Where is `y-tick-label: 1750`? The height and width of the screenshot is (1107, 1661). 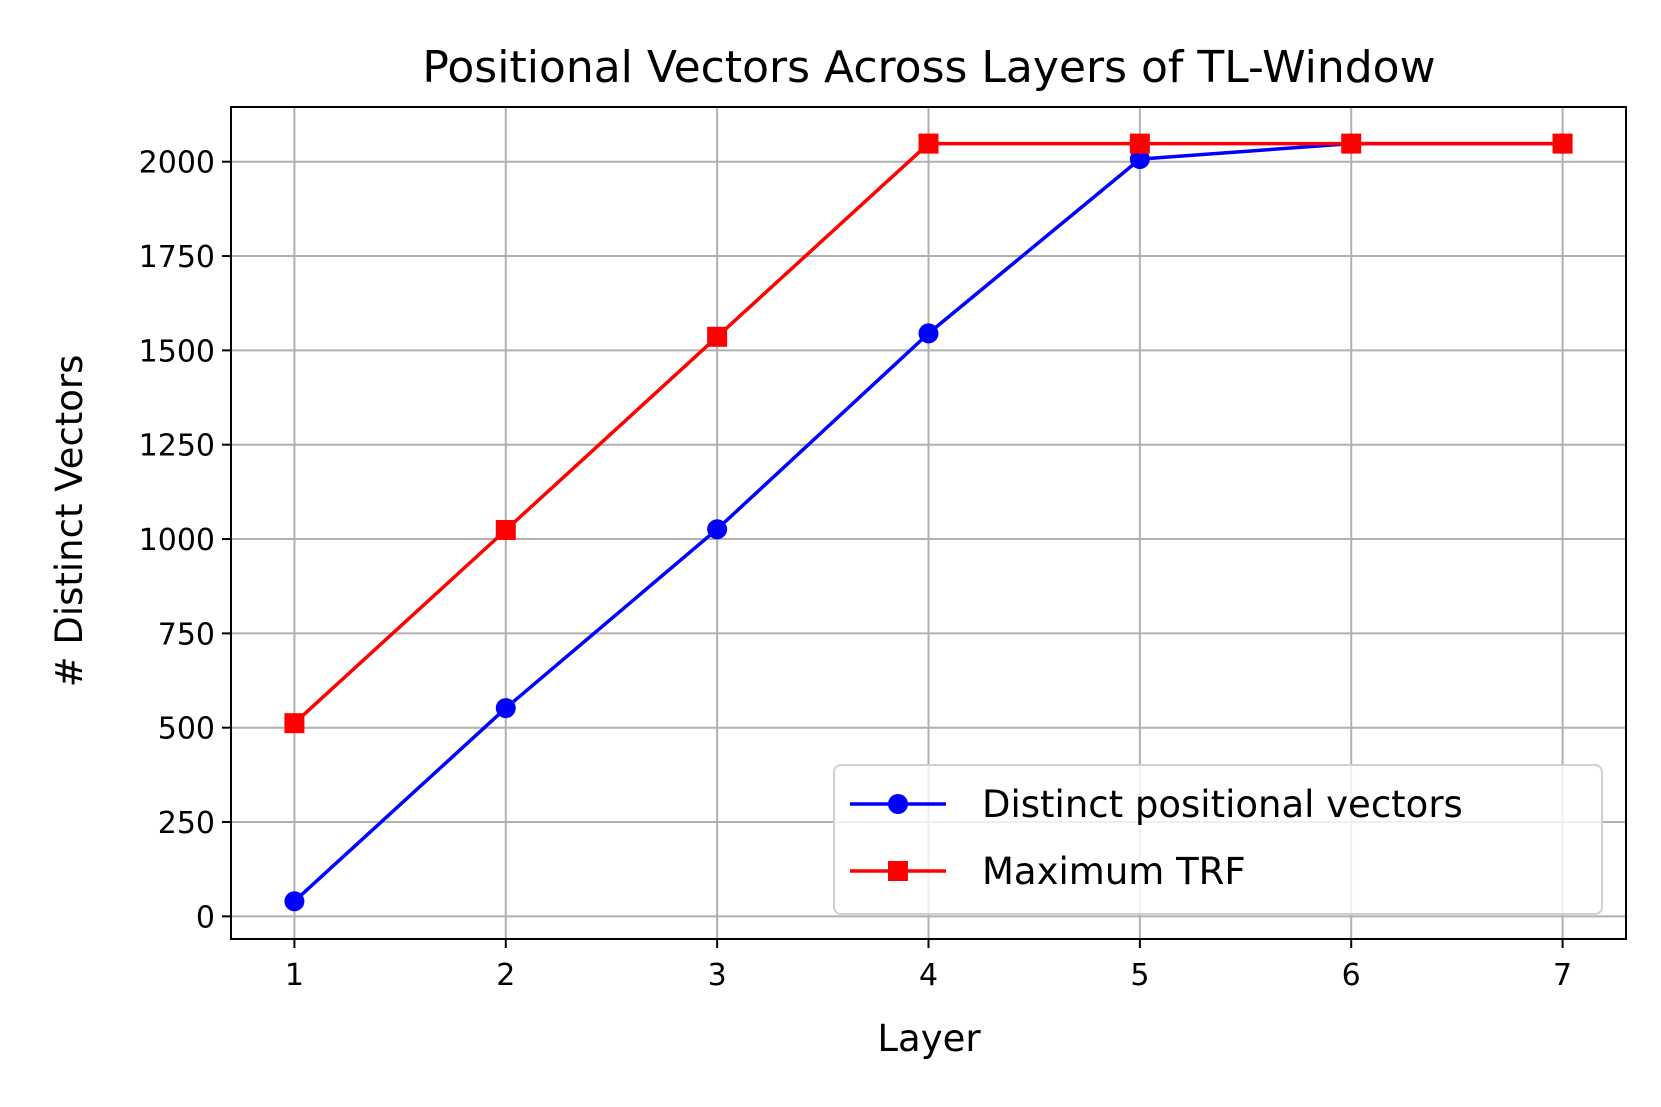
y-tick-label: 1750 is located at coordinates (177, 257).